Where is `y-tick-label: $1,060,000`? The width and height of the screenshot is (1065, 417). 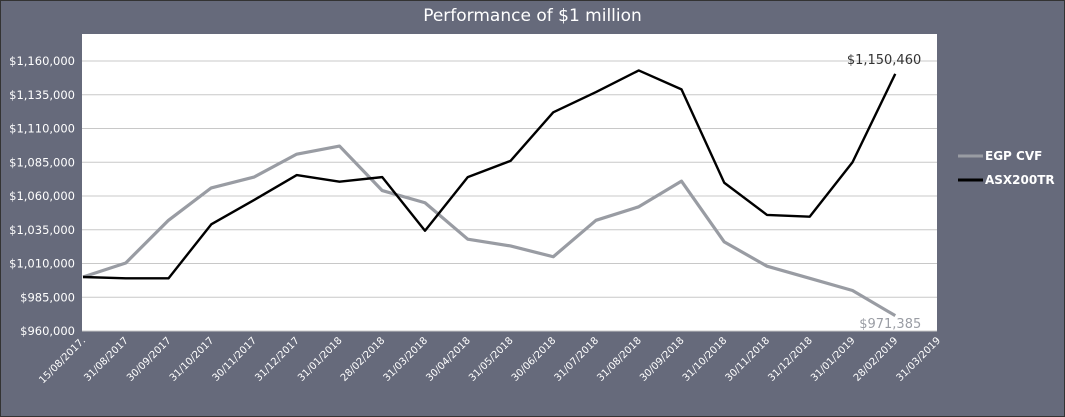 y-tick-label: $1,060,000 is located at coordinates (42, 196).